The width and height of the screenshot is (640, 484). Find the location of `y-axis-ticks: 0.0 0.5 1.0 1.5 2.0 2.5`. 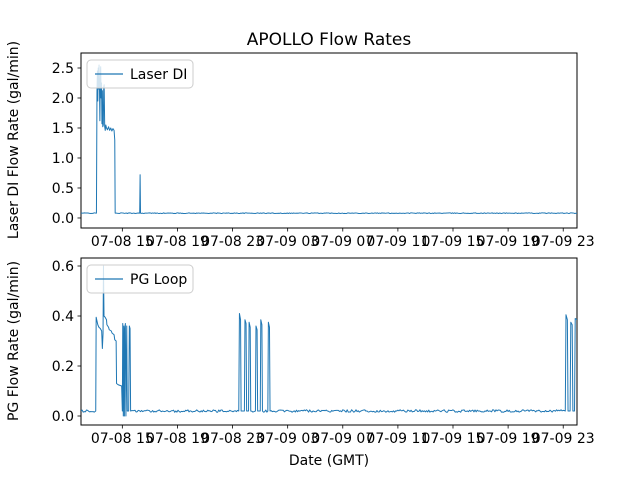

y-axis-ticks: 0.0 0.5 1.0 1.5 2.0 2.5 is located at coordinates (66, 144).